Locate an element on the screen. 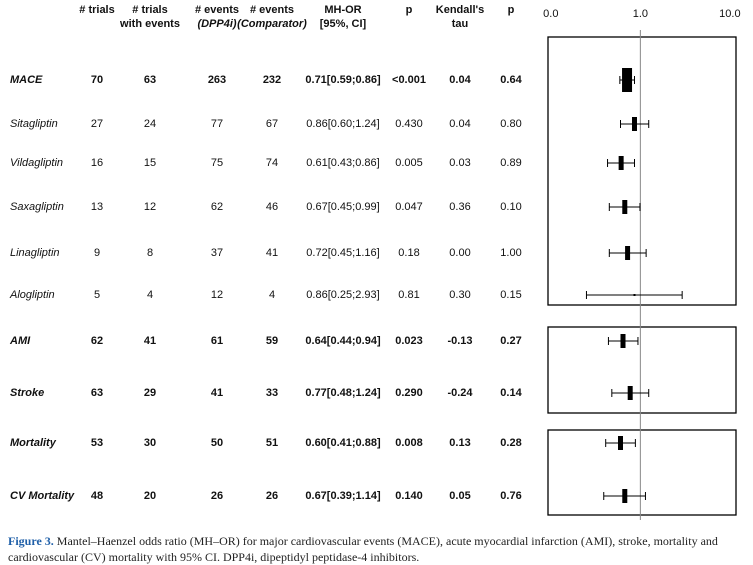 The image size is (753, 565). cell: 0.047 is located at coordinates (409, 207).